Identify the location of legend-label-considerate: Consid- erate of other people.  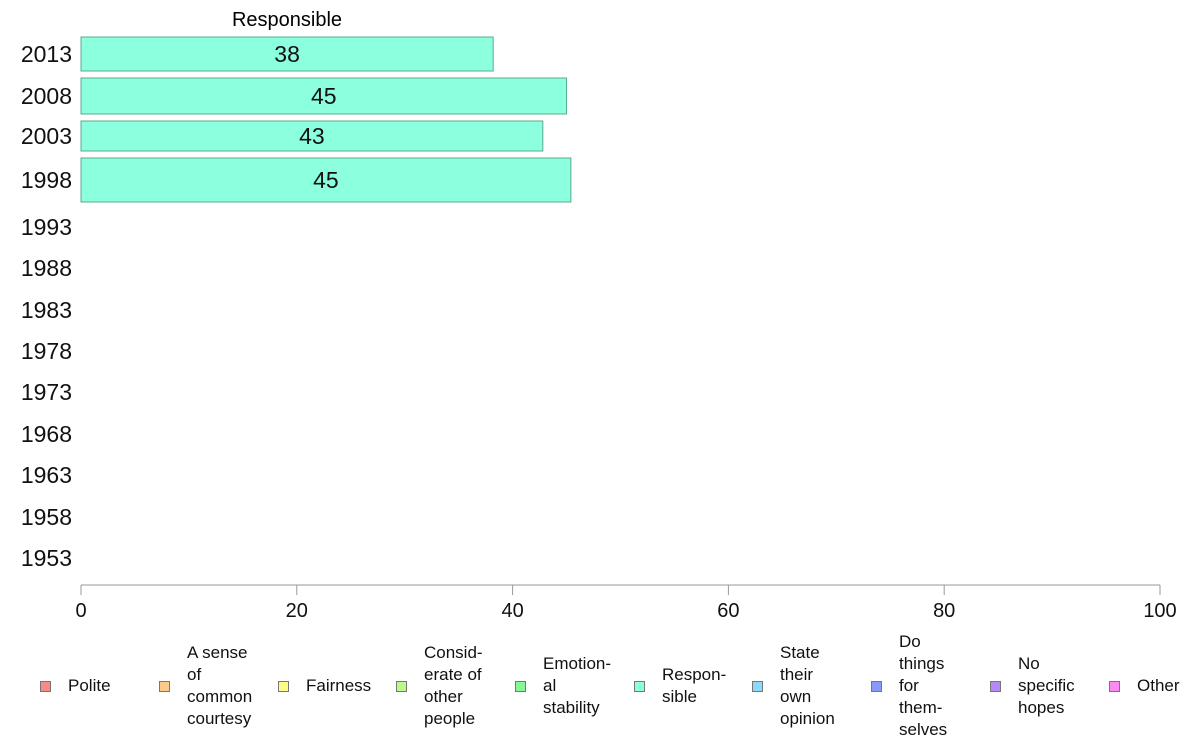
(453, 685).